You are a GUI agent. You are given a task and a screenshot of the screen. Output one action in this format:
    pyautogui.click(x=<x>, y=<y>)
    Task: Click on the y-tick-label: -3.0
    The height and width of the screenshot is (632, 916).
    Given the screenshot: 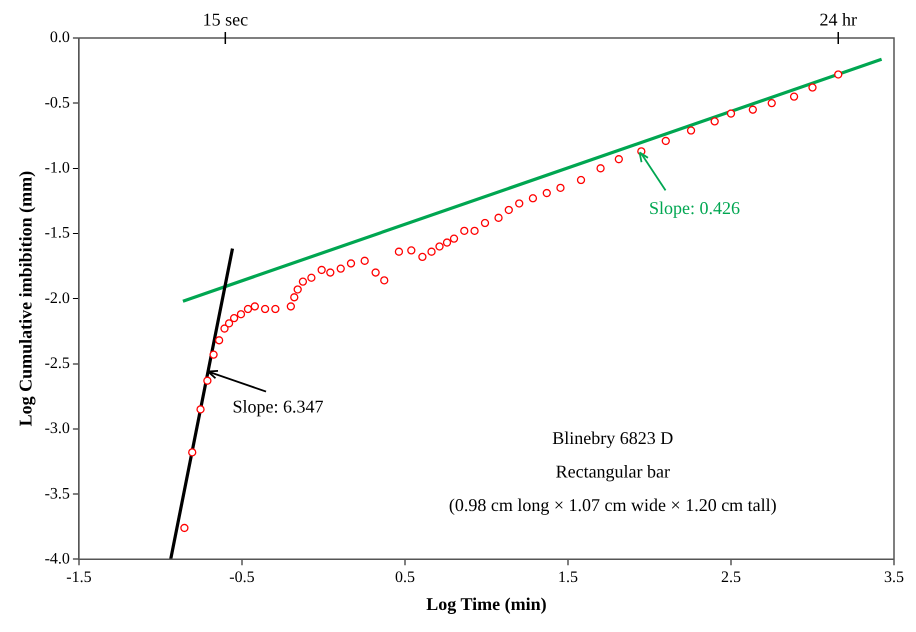 What is the action you would take?
    pyautogui.click(x=57, y=429)
    